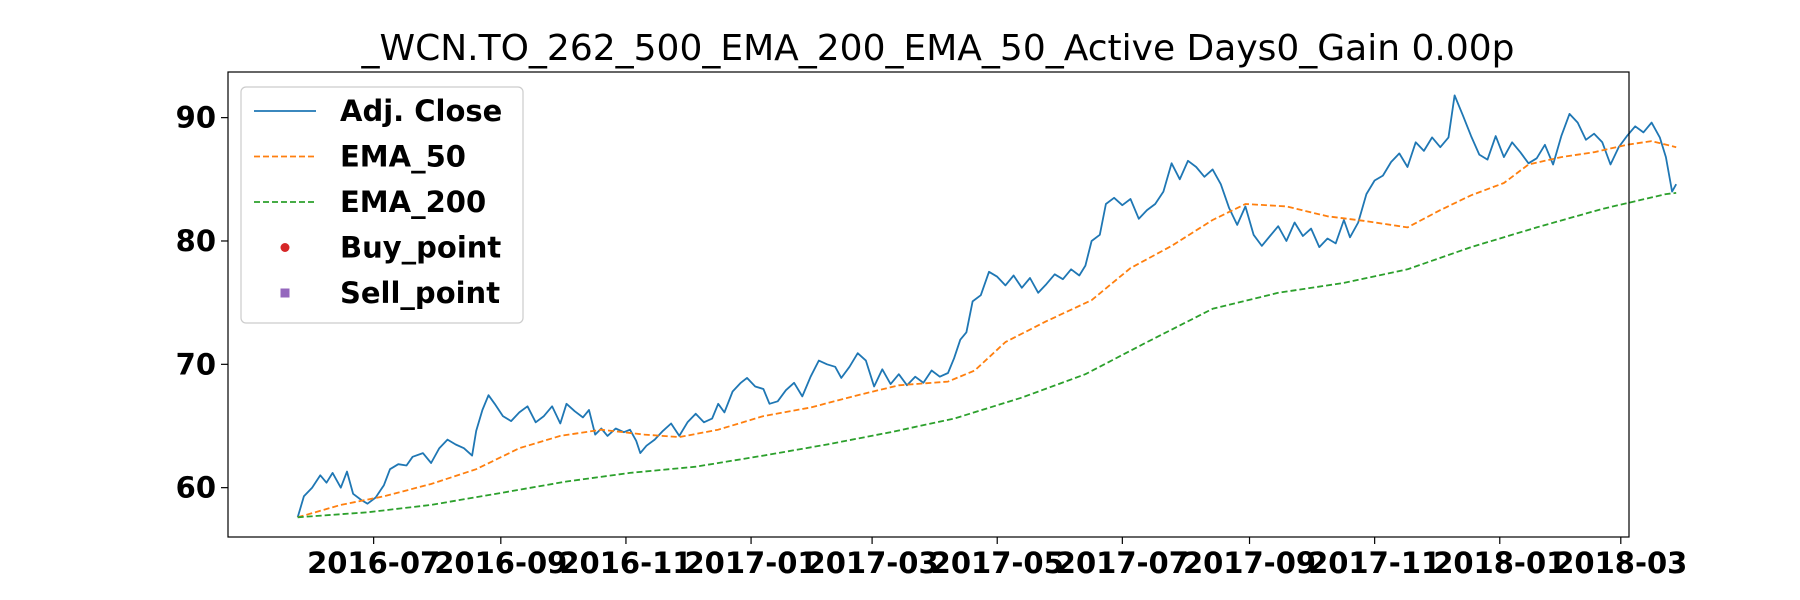 This screenshot has height=600, width=1800. Describe the element at coordinates (500, 563) in the screenshot. I see `x-tick-label-1: 2016-09` at that location.